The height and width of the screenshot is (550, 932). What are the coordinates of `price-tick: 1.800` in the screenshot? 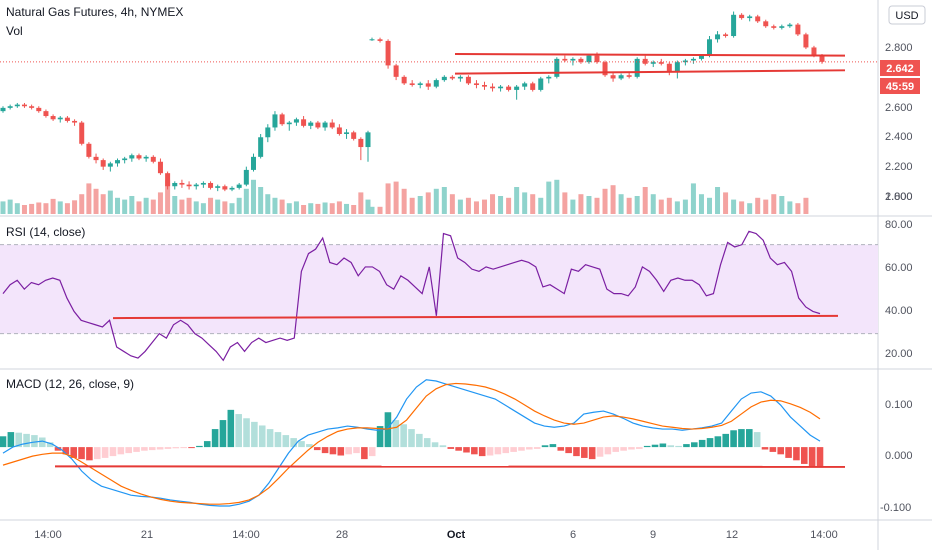 It's located at (899, 197).